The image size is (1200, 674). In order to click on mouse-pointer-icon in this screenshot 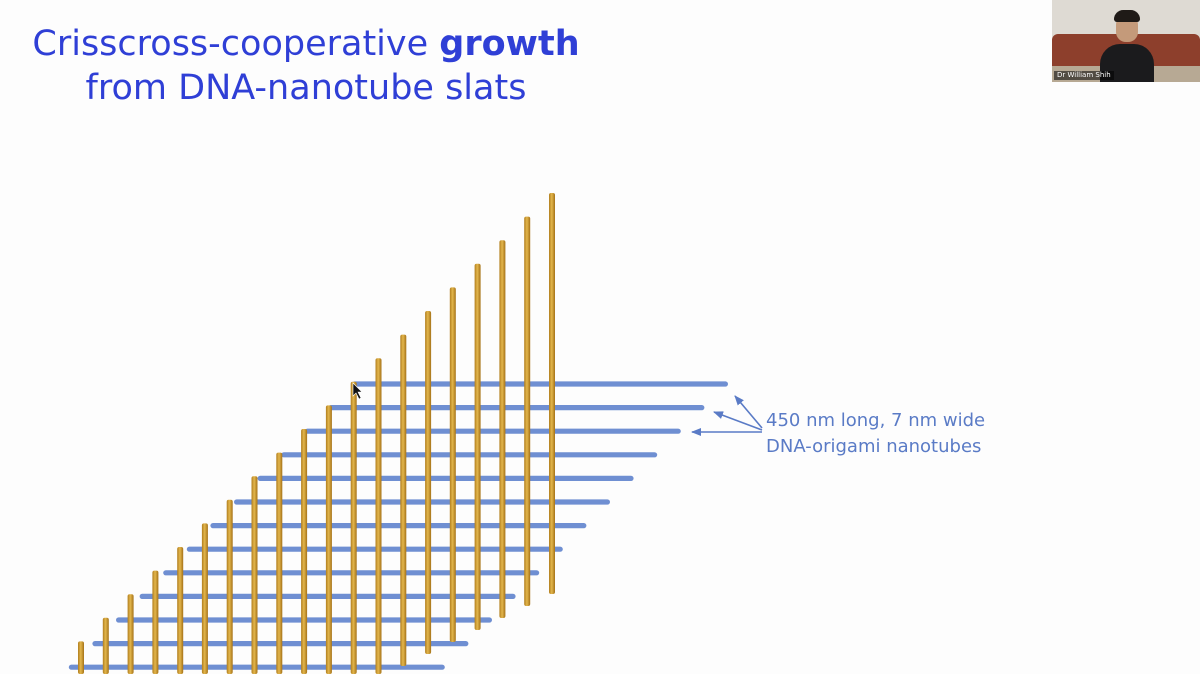, I will do `click(357, 391)`.